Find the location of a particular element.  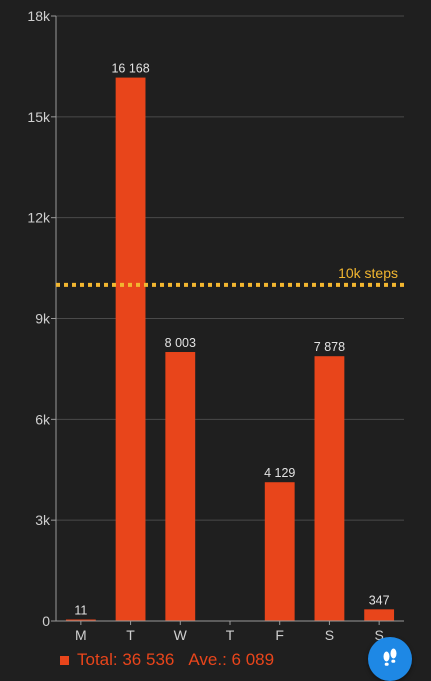

bar-value-label: 347 is located at coordinates (379, 600).